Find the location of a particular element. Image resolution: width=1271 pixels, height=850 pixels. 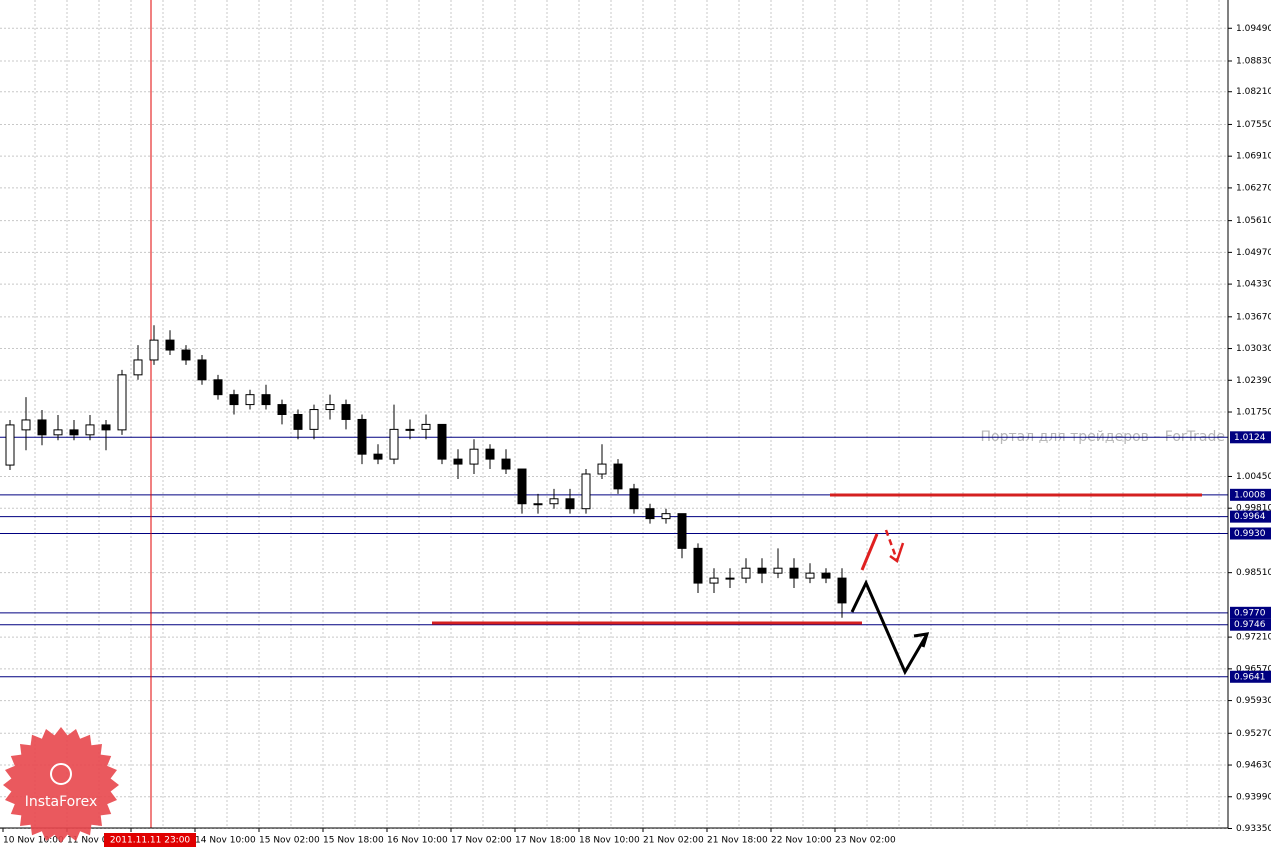

y-tick-label: 0.95270 is located at coordinates (1253, 734).